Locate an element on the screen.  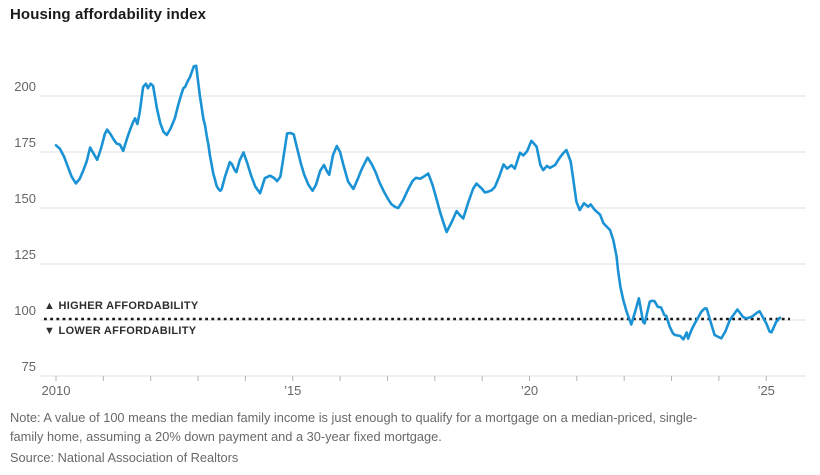
x-axis-tick-label: ’15 is located at coordinates (292, 390).